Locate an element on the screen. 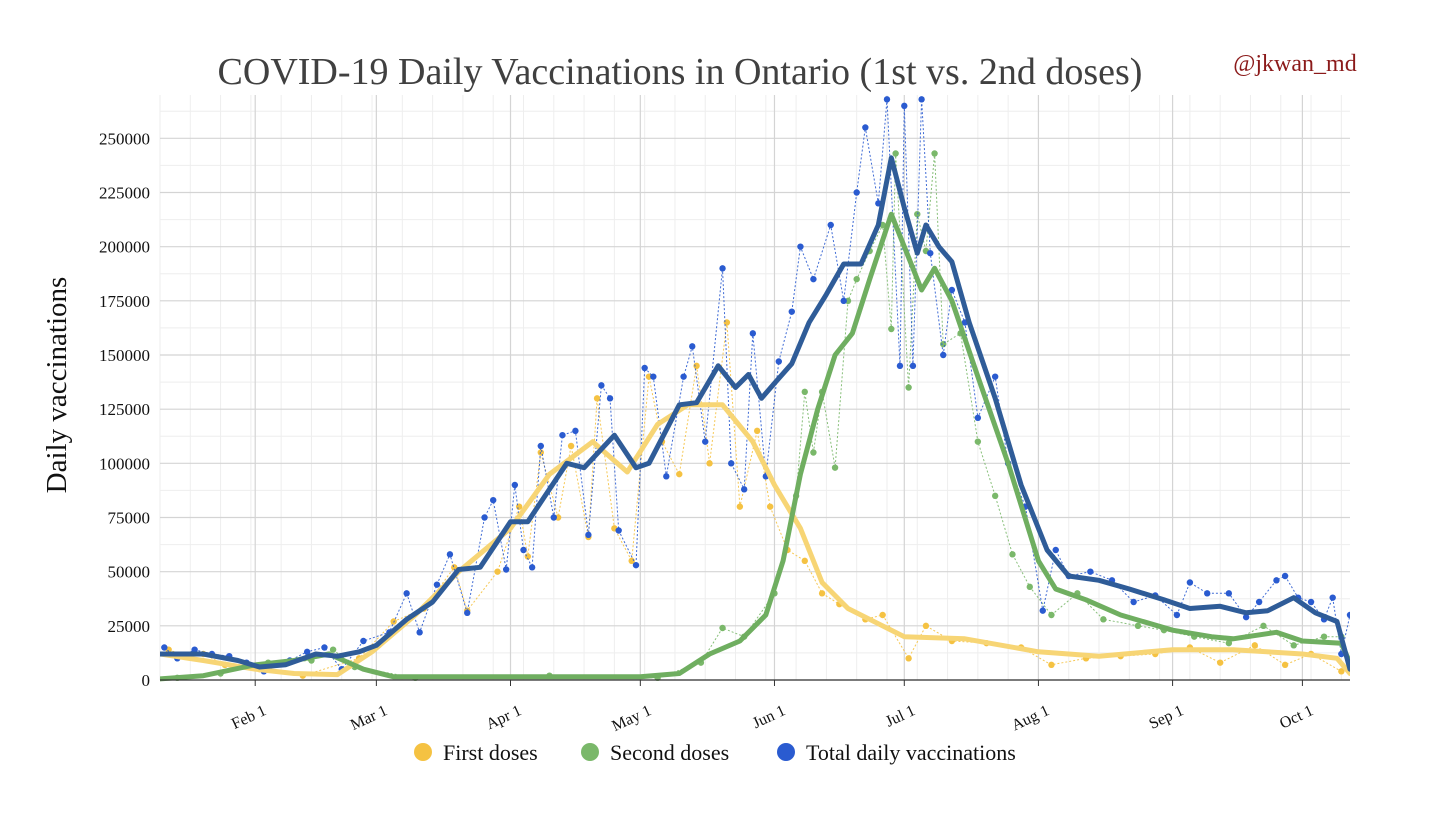 Image resolution: width=1444 pixels, height=820 pixels. y-tick-label: 150000 is located at coordinates (124, 355).